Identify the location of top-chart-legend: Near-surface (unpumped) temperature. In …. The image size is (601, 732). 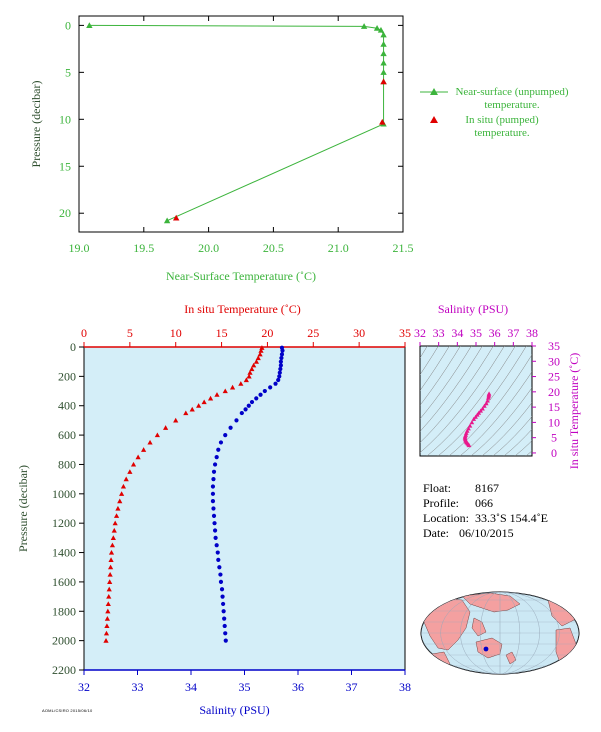
(495, 113).